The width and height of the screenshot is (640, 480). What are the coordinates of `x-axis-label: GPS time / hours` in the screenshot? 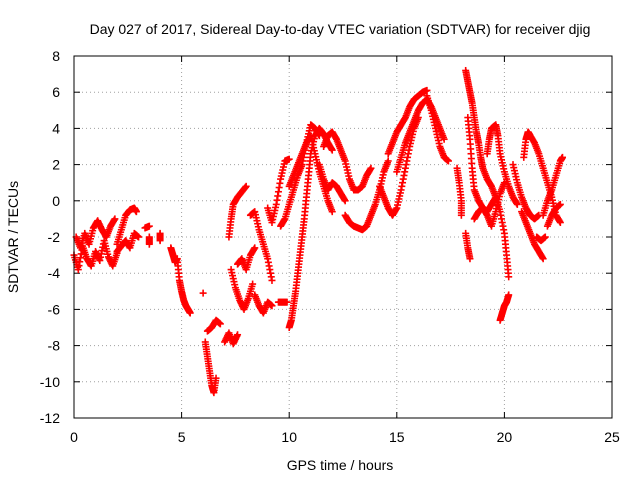 It's located at (340, 465).